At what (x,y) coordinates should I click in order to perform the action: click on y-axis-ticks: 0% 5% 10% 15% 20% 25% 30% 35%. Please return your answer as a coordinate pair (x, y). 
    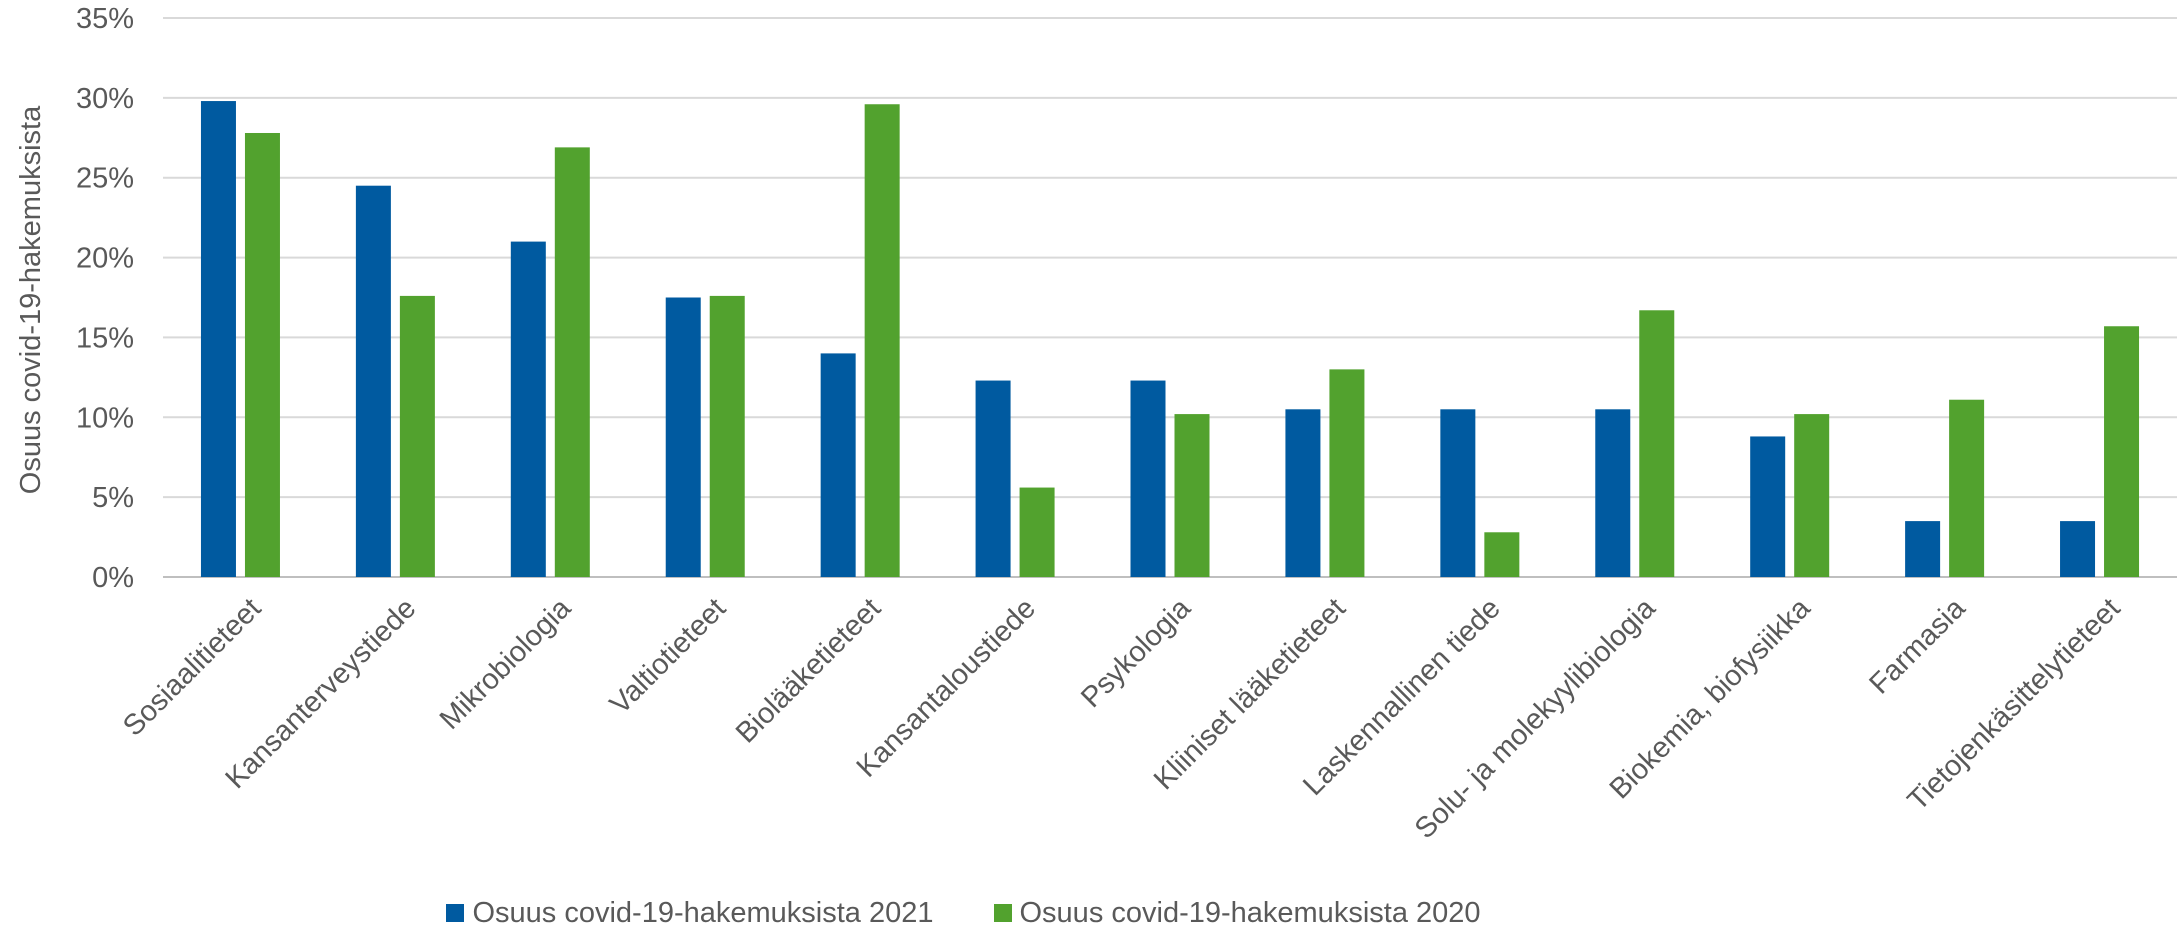
    Looking at the image, I should click on (105, 298).